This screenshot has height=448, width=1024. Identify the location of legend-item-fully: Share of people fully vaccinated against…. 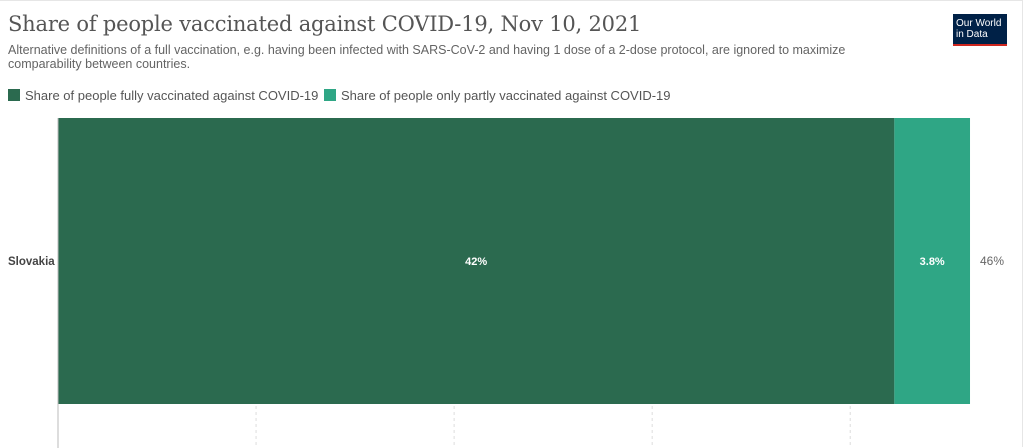
(163, 95).